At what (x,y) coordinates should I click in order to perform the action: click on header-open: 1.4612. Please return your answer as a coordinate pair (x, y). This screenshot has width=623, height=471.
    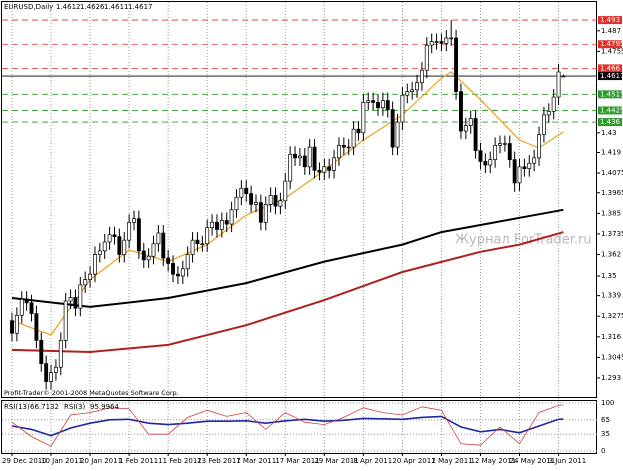
    Looking at the image, I should click on (68, 7).